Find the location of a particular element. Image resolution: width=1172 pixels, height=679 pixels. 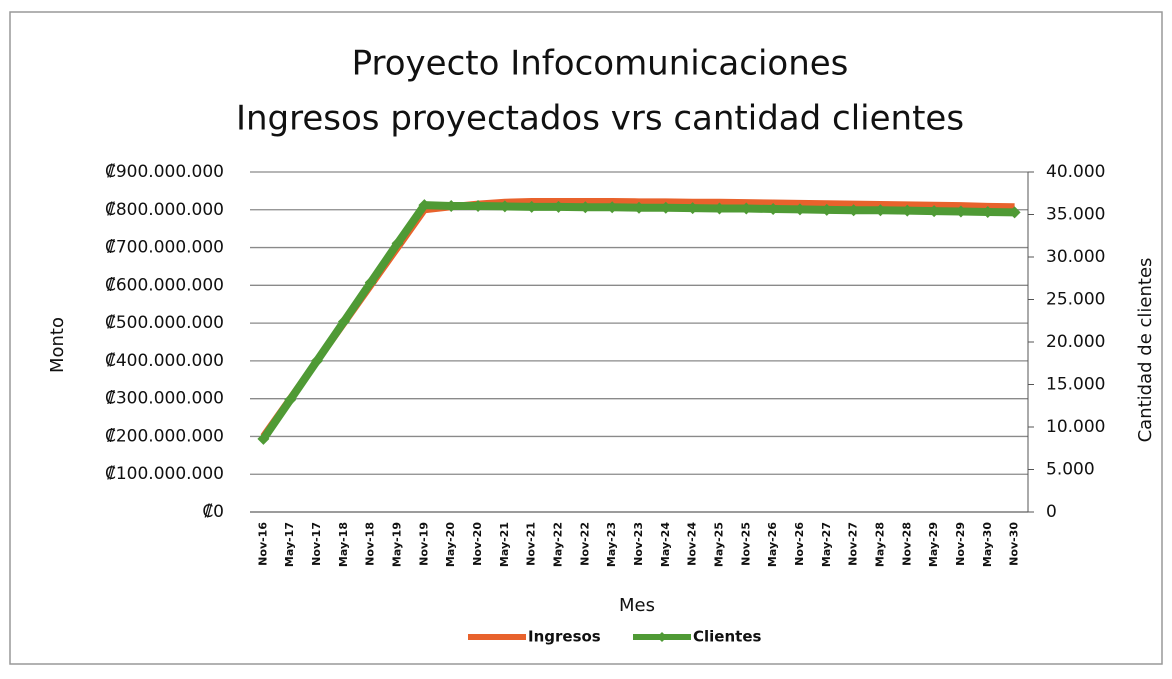

x-tick-label: May-20 is located at coordinates (450, 544).